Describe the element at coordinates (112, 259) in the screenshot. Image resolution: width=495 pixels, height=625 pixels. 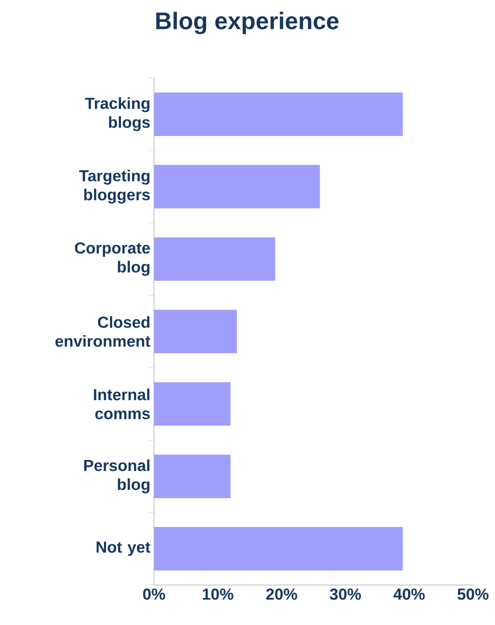
I see `y-tick-label: Corporate blog` at that location.